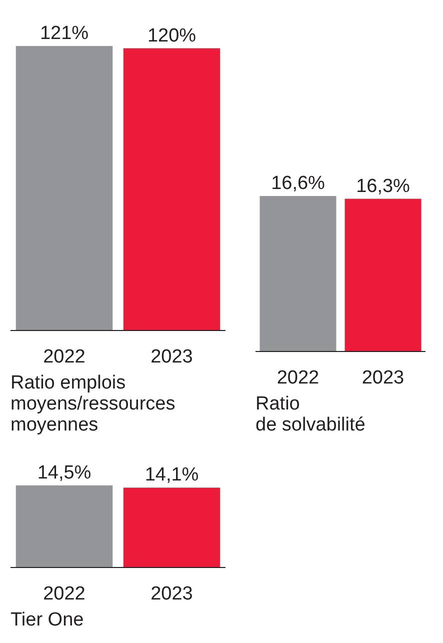  What do you see at coordinates (64, 473) in the screenshot?
I see `data-label: 14,5%` at bounding box center [64, 473].